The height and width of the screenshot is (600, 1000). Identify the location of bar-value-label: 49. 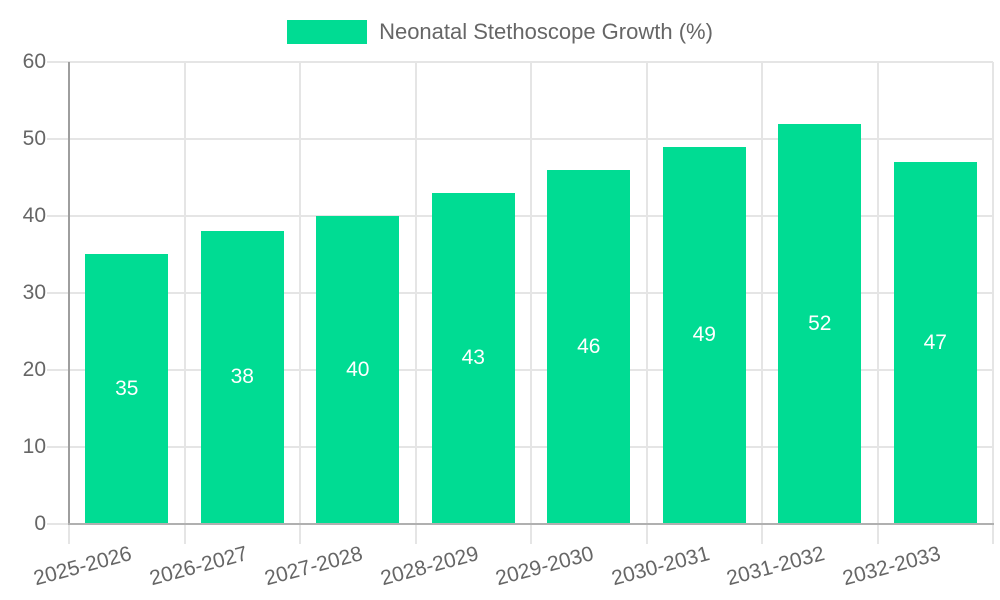
(704, 335).